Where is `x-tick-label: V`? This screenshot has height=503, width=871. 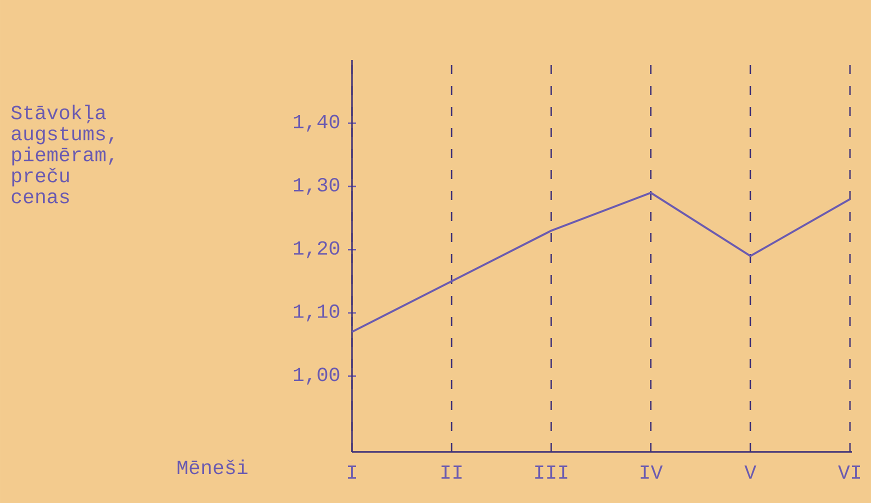
x-tick-label: V is located at coordinates (750, 472).